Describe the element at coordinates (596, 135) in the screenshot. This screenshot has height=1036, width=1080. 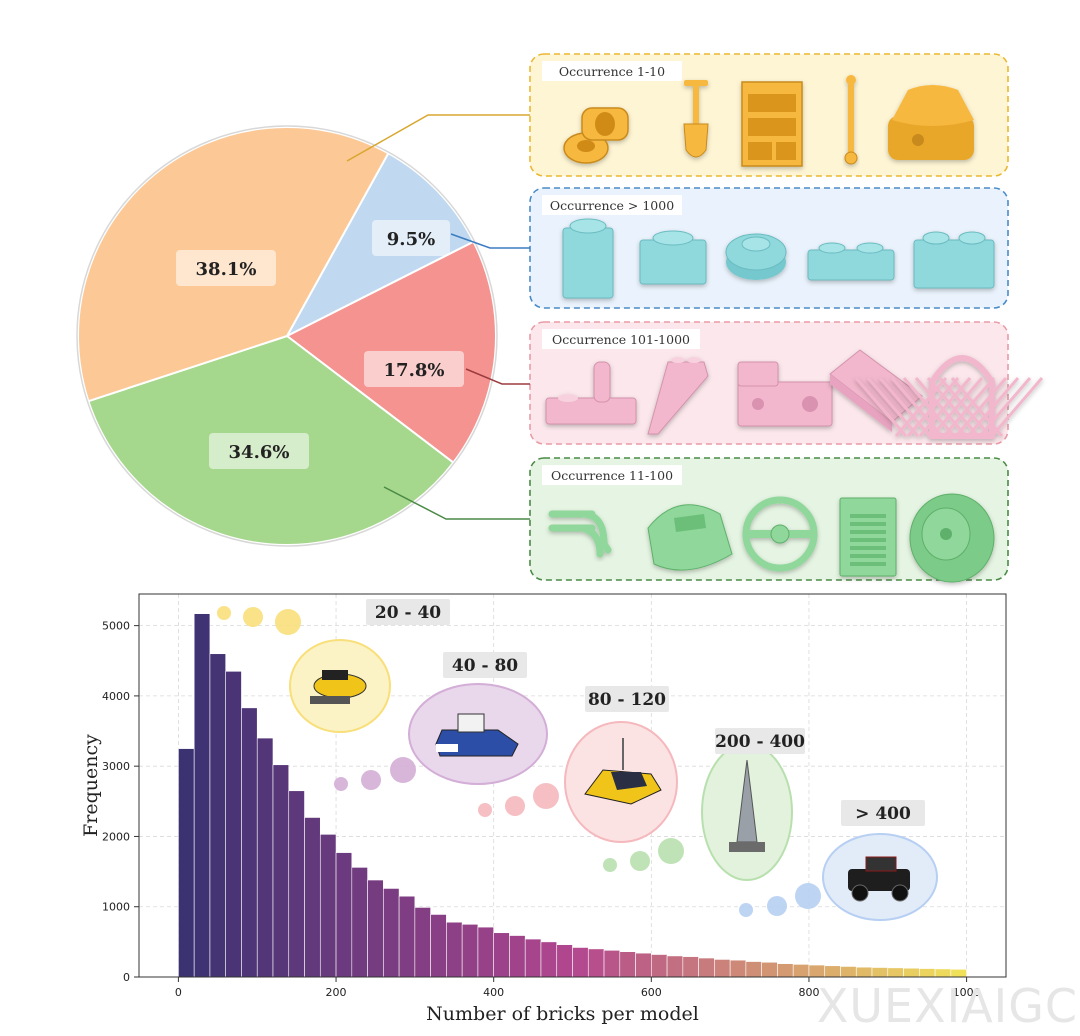
I see `pin-connector-icon` at that location.